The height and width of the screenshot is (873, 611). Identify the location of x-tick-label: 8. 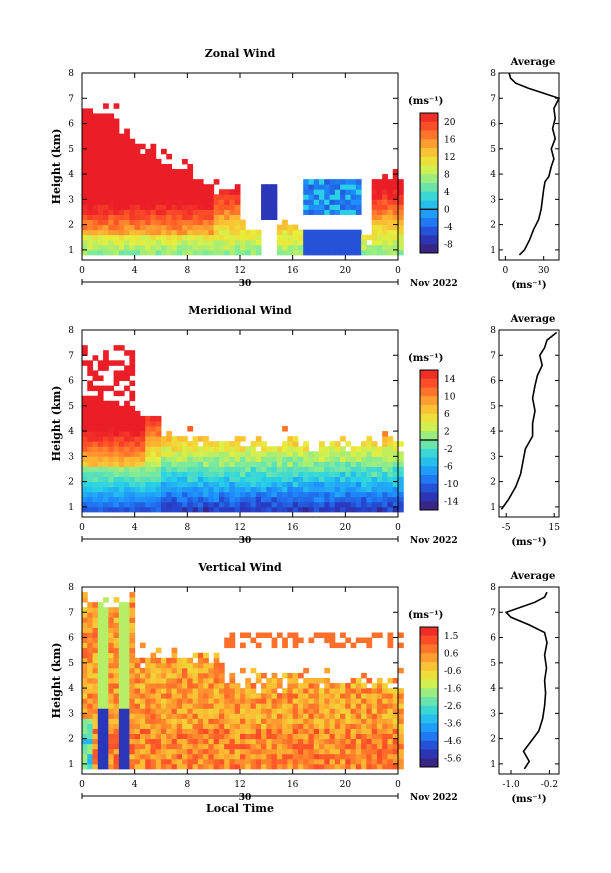
(187, 785).